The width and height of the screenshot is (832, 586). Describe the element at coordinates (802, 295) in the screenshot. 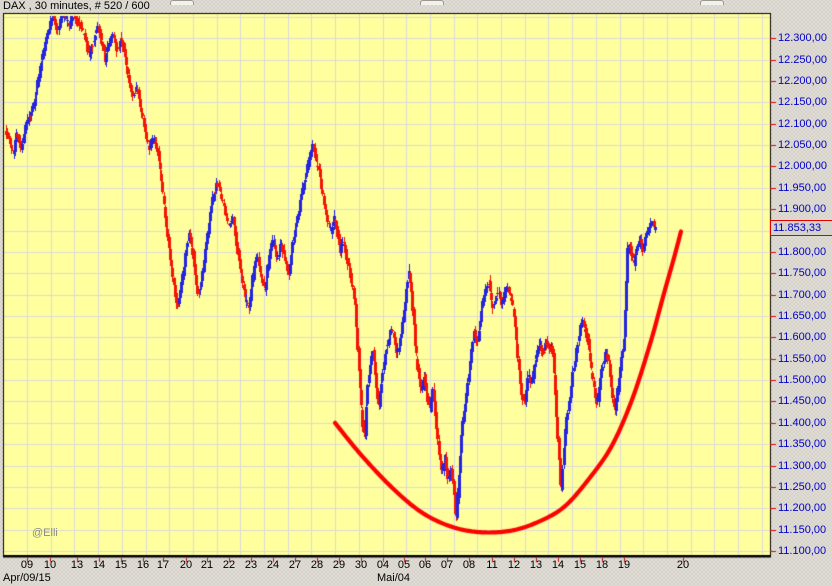

I see `y-axis-label: 11.700,00` at that location.